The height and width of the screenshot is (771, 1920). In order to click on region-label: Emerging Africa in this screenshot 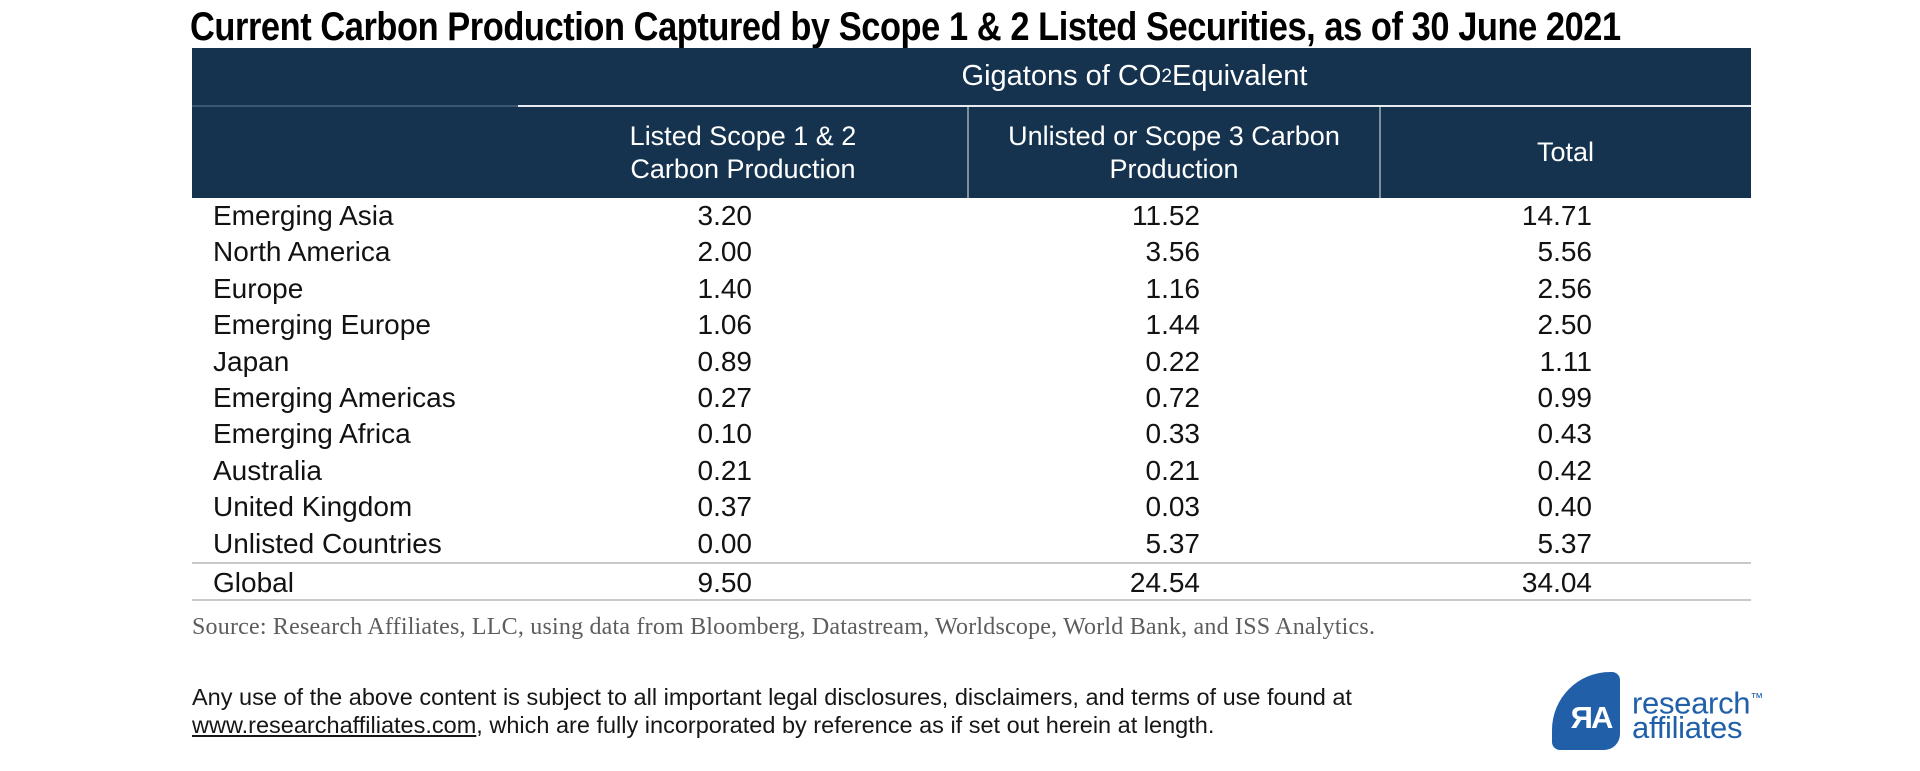, I will do `click(312, 434)`.